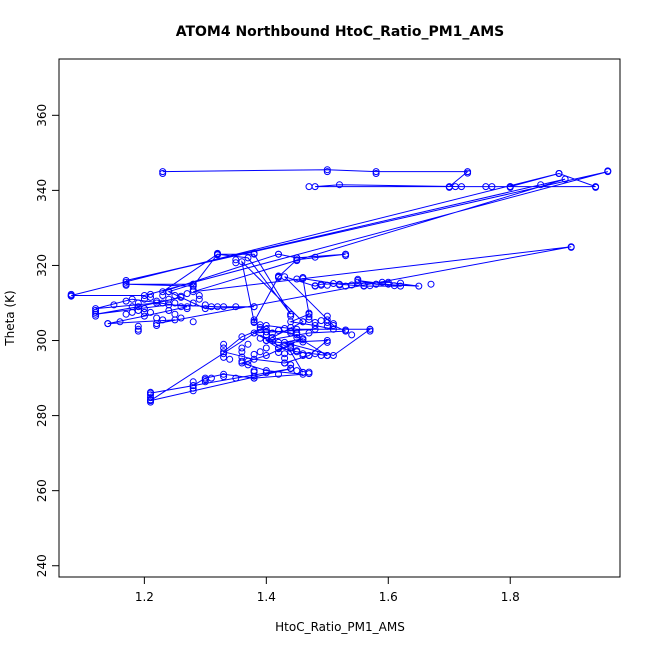 This screenshot has height=650, width=650. Describe the element at coordinates (42, 115) in the screenshot. I see `y-tick-label: 360` at that location.